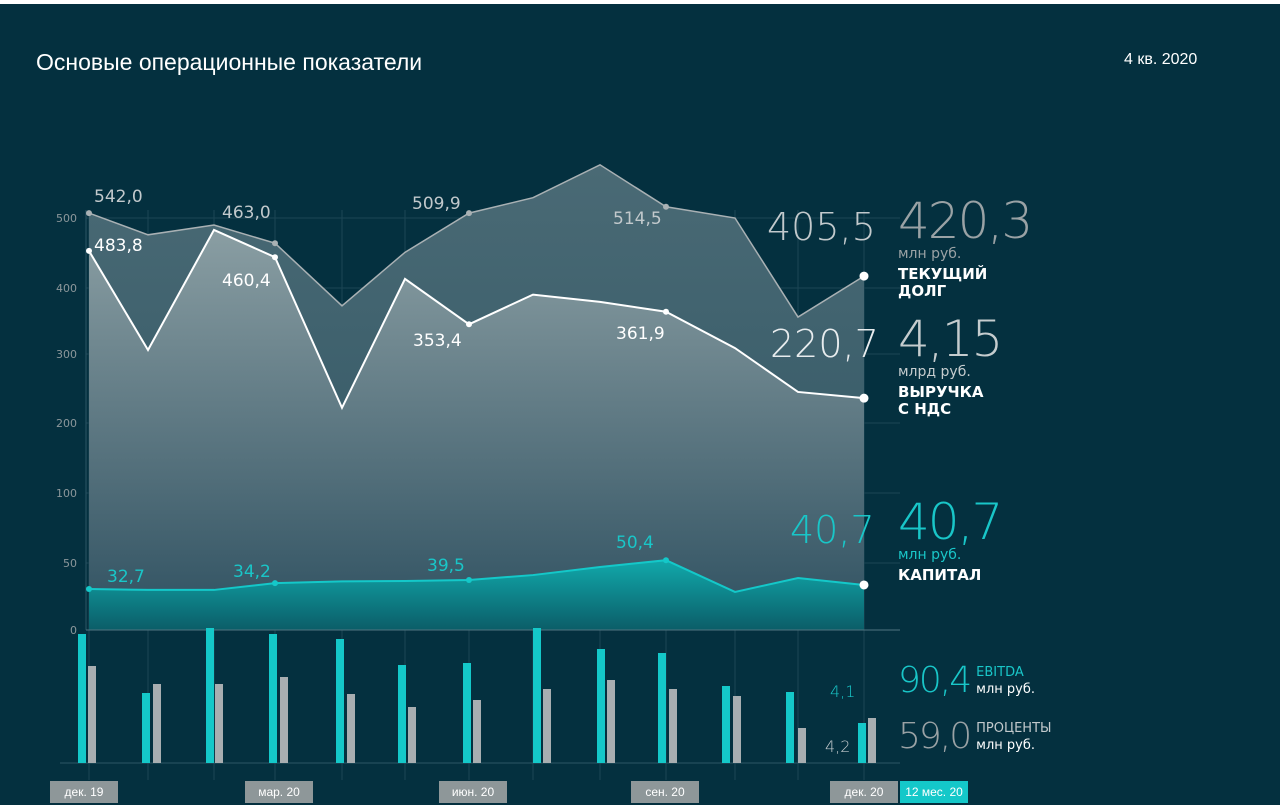 The width and height of the screenshot is (1280, 805). I want to click on kpi-capital-name: КАПИТАЛ, so click(940, 575).